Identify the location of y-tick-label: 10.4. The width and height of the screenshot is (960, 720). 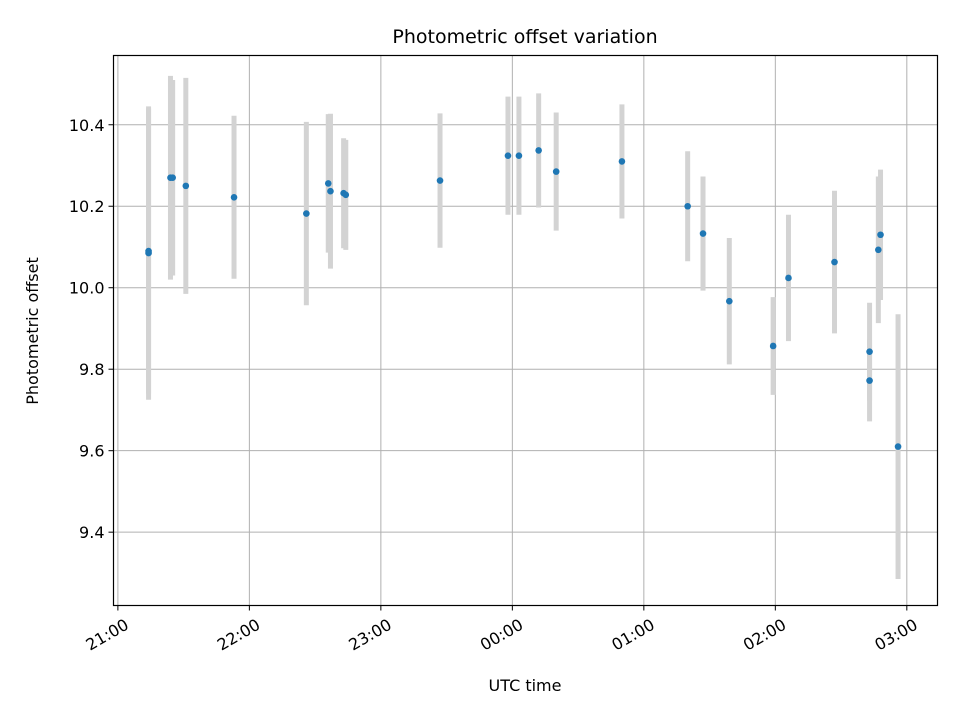
(87, 125).